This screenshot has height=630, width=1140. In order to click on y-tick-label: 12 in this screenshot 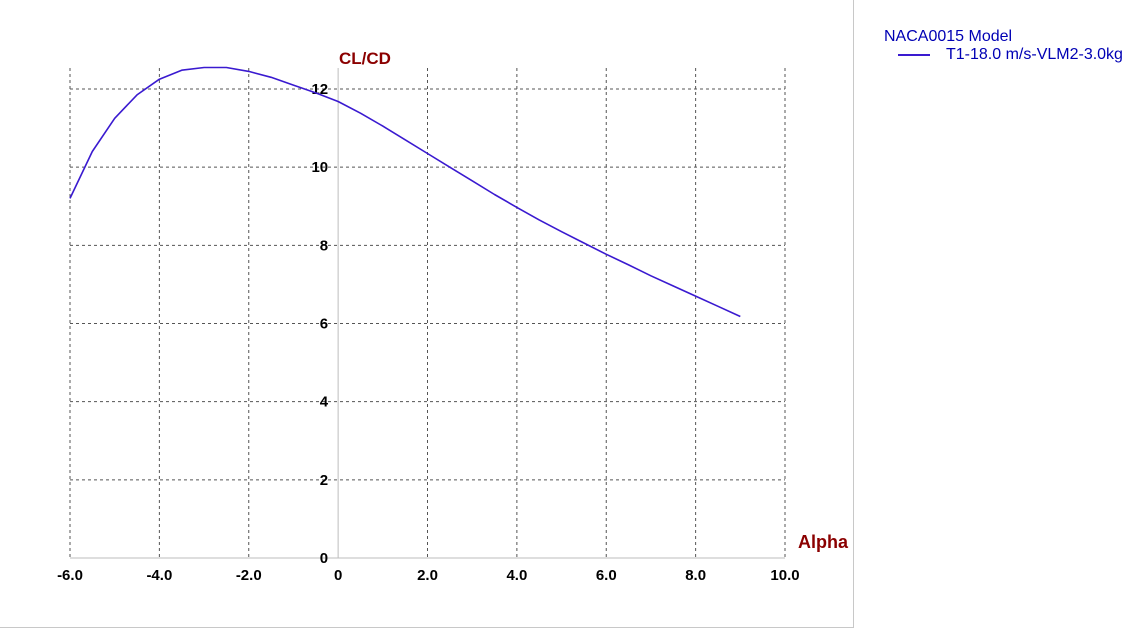, I will do `click(319, 89)`.